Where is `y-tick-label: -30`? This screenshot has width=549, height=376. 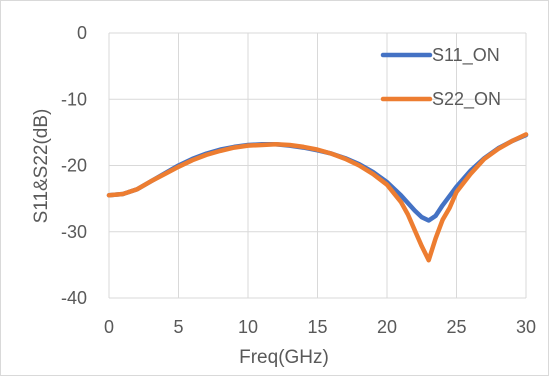
y-tick-label: -30 is located at coordinates (74, 232).